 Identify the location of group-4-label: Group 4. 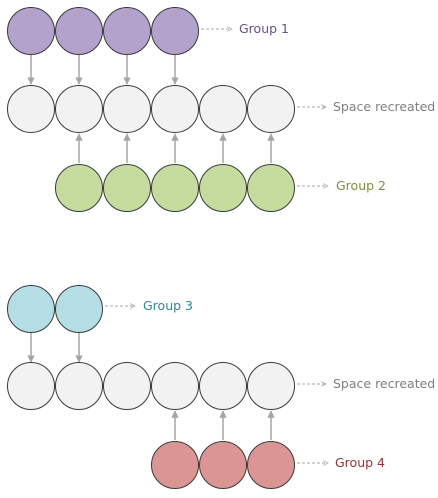
(360, 462).